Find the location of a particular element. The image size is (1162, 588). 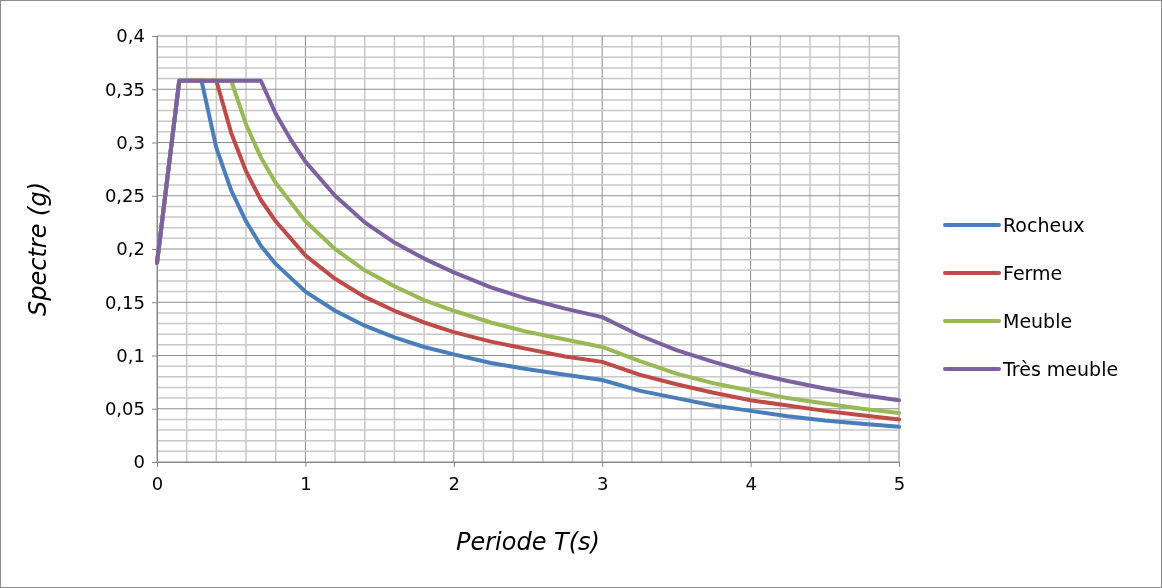

x-tick-label: 1 is located at coordinates (306, 483).